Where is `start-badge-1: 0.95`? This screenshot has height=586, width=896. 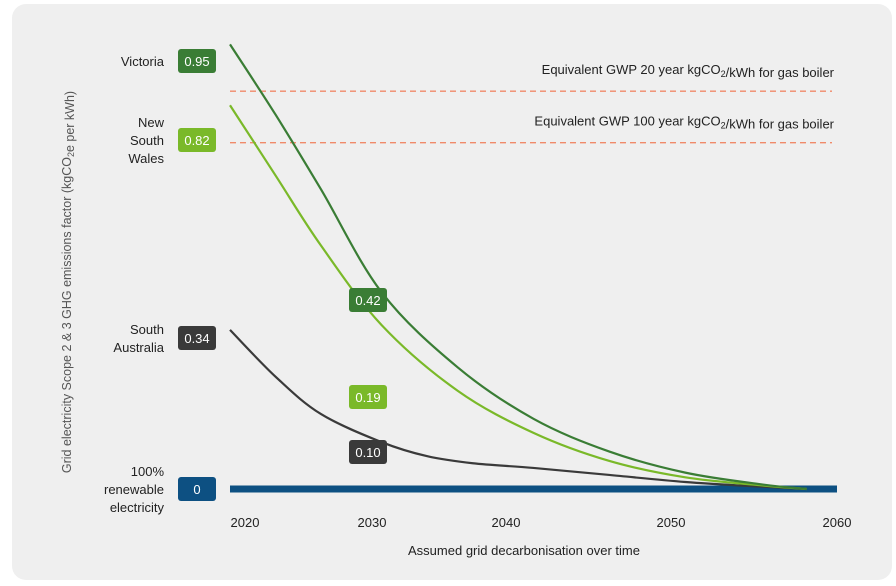 start-badge-1: 0.95 is located at coordinates (197, 61).